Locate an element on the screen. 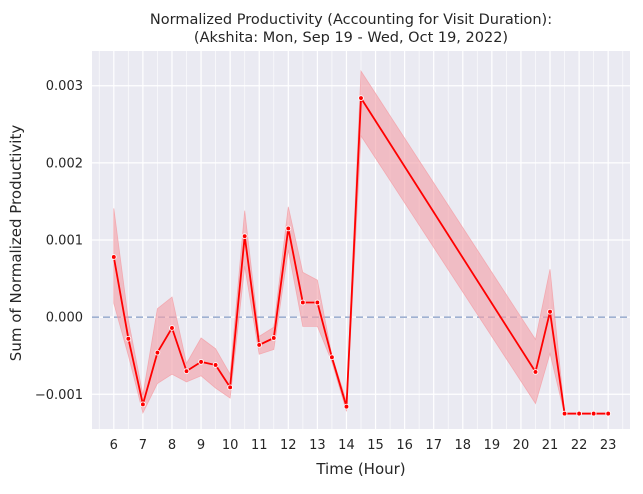  x-tick-label: 17 is located at coordinates (433, 445).